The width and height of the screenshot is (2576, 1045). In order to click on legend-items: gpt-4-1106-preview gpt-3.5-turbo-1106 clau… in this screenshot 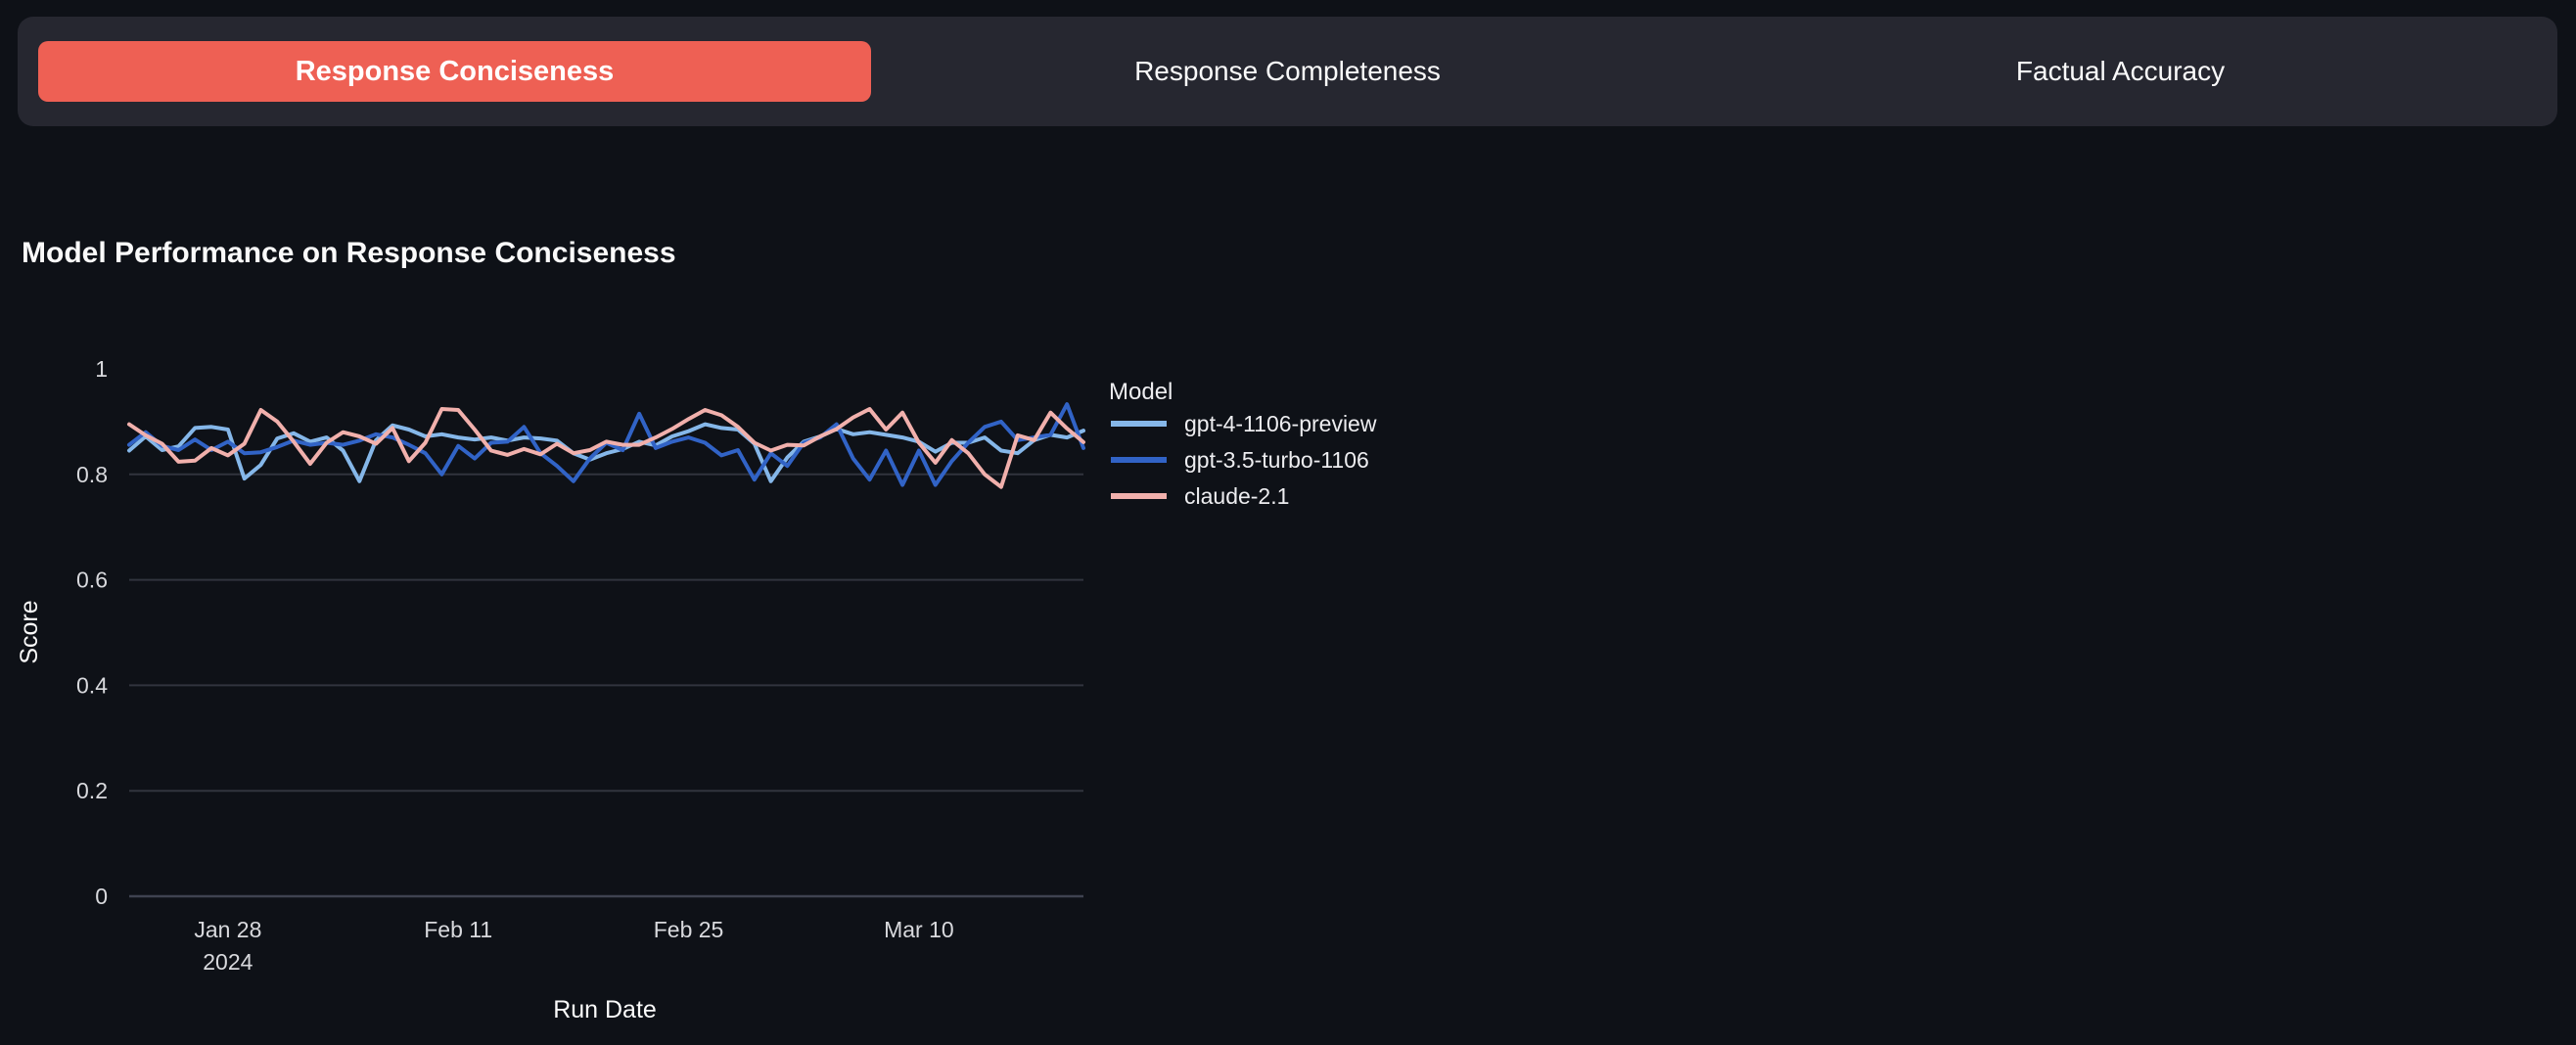, I will do `click(1244, 460)`.